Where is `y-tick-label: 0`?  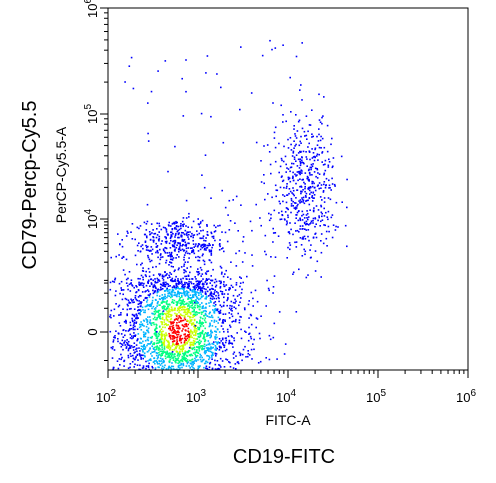
y-tick-label: 0 is located at coordinates (92, 331).